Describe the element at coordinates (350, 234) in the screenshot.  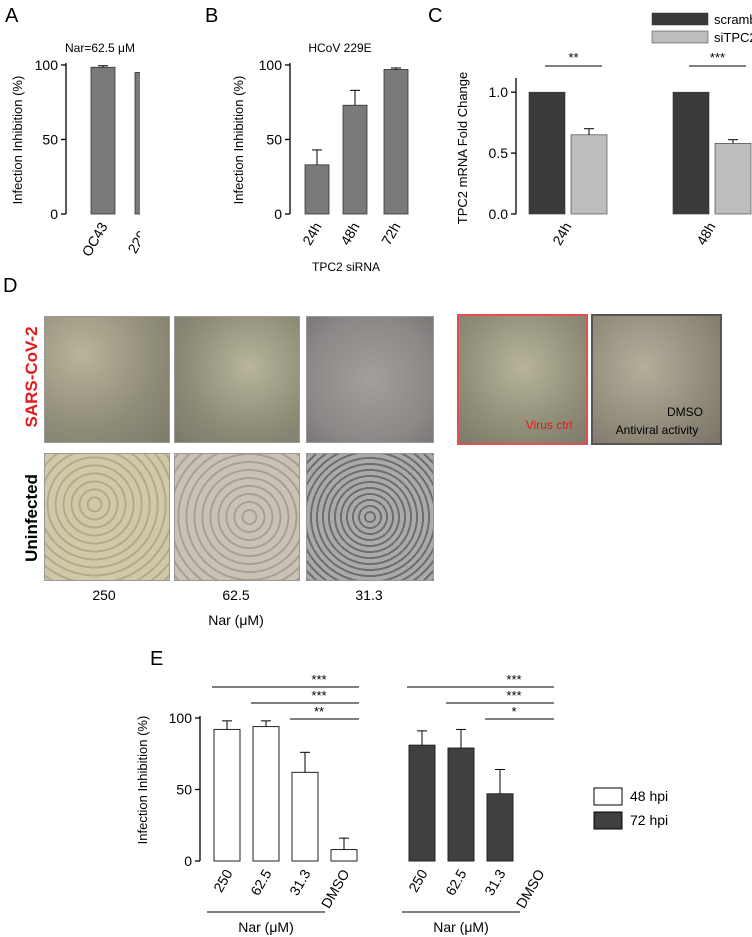
I see `chart-b-x-tick-label: 48h` at that location.